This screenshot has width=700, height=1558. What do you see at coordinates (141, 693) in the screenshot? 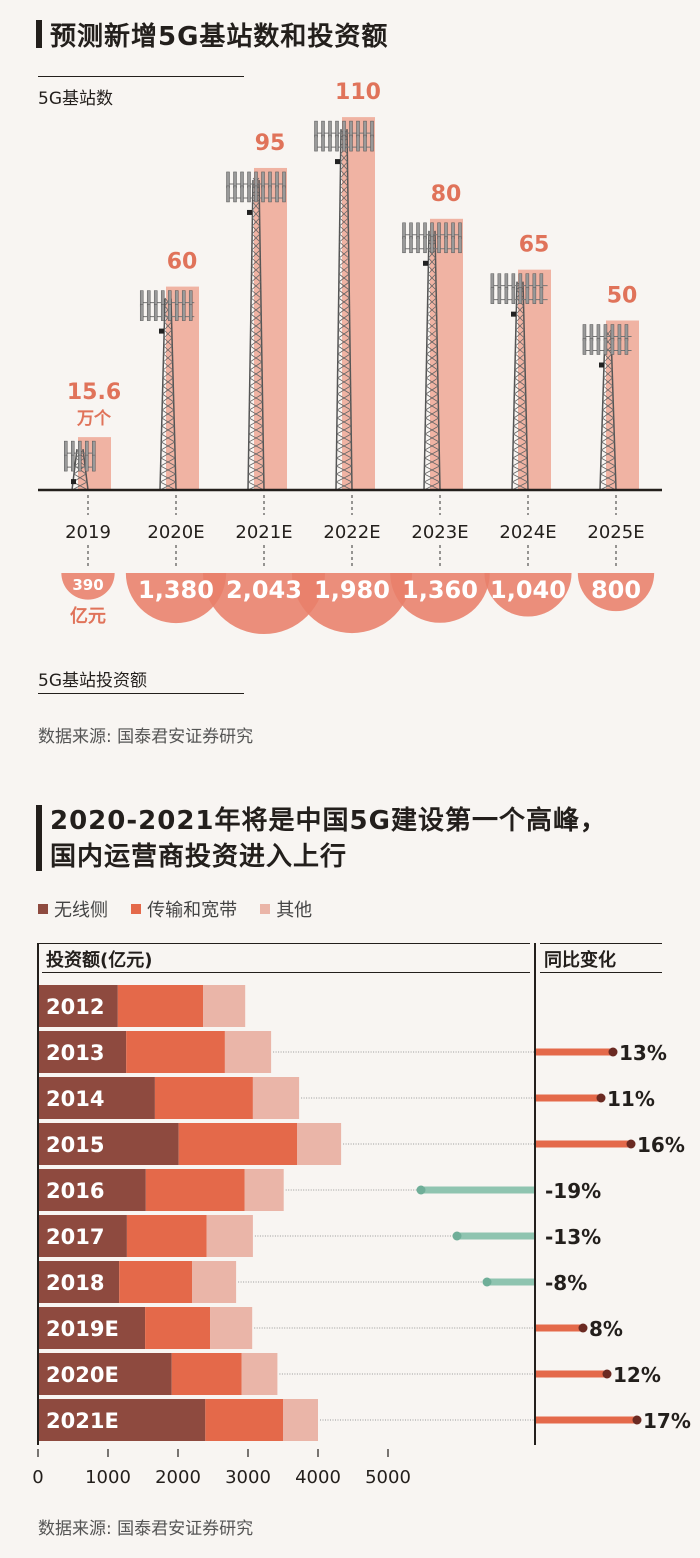
I see `divider` at bounding box center [141, 693].